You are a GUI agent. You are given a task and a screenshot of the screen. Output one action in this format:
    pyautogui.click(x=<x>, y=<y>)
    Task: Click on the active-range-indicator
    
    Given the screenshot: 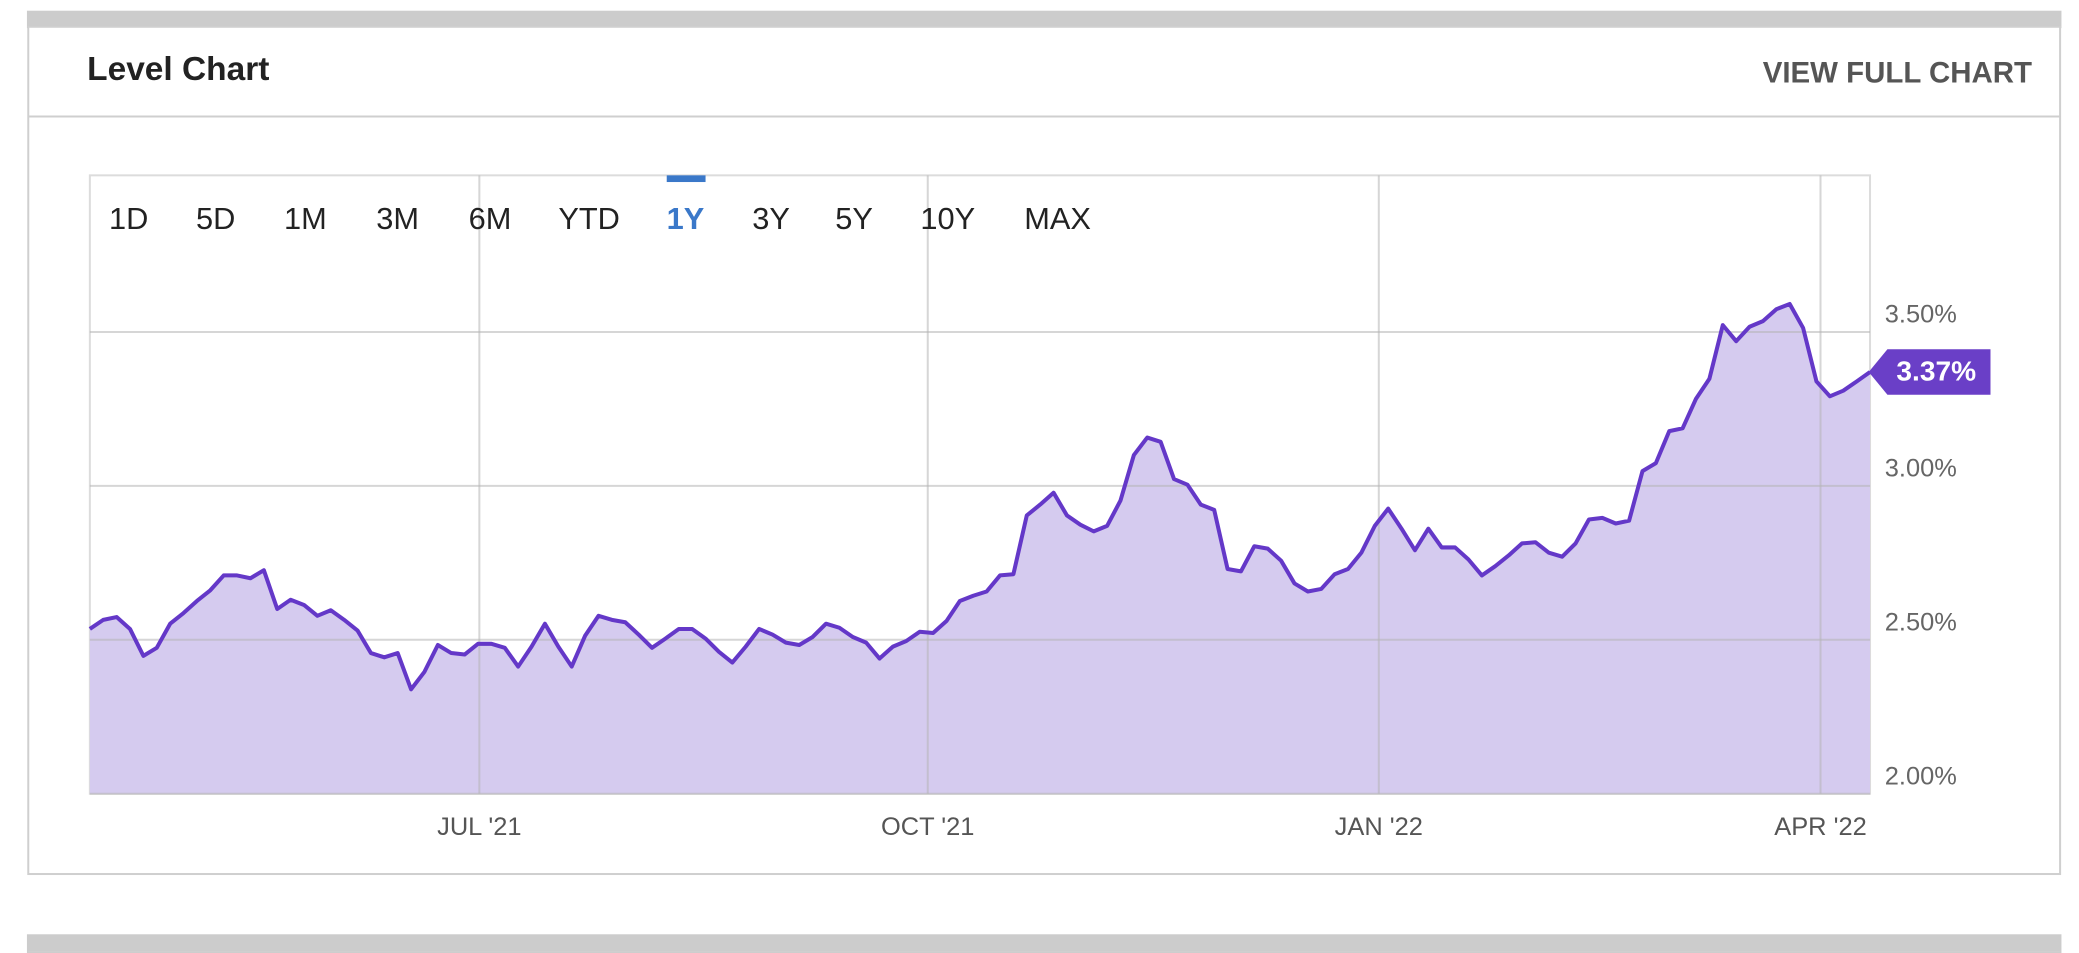 What is the action you would take?
    pyautogui.click(x=686, y=179)
    